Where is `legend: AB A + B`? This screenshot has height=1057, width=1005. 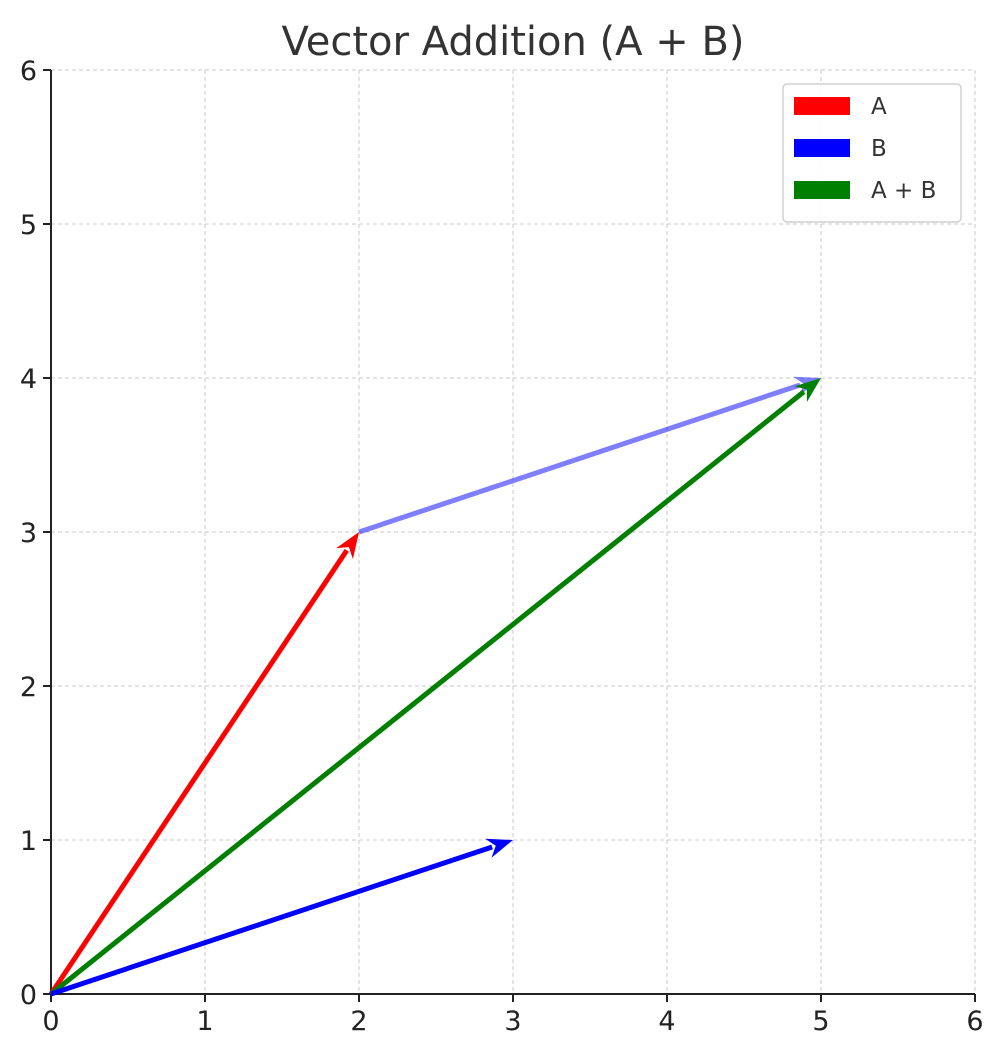 legend: AB A + B is located at coordinates (872, 153).